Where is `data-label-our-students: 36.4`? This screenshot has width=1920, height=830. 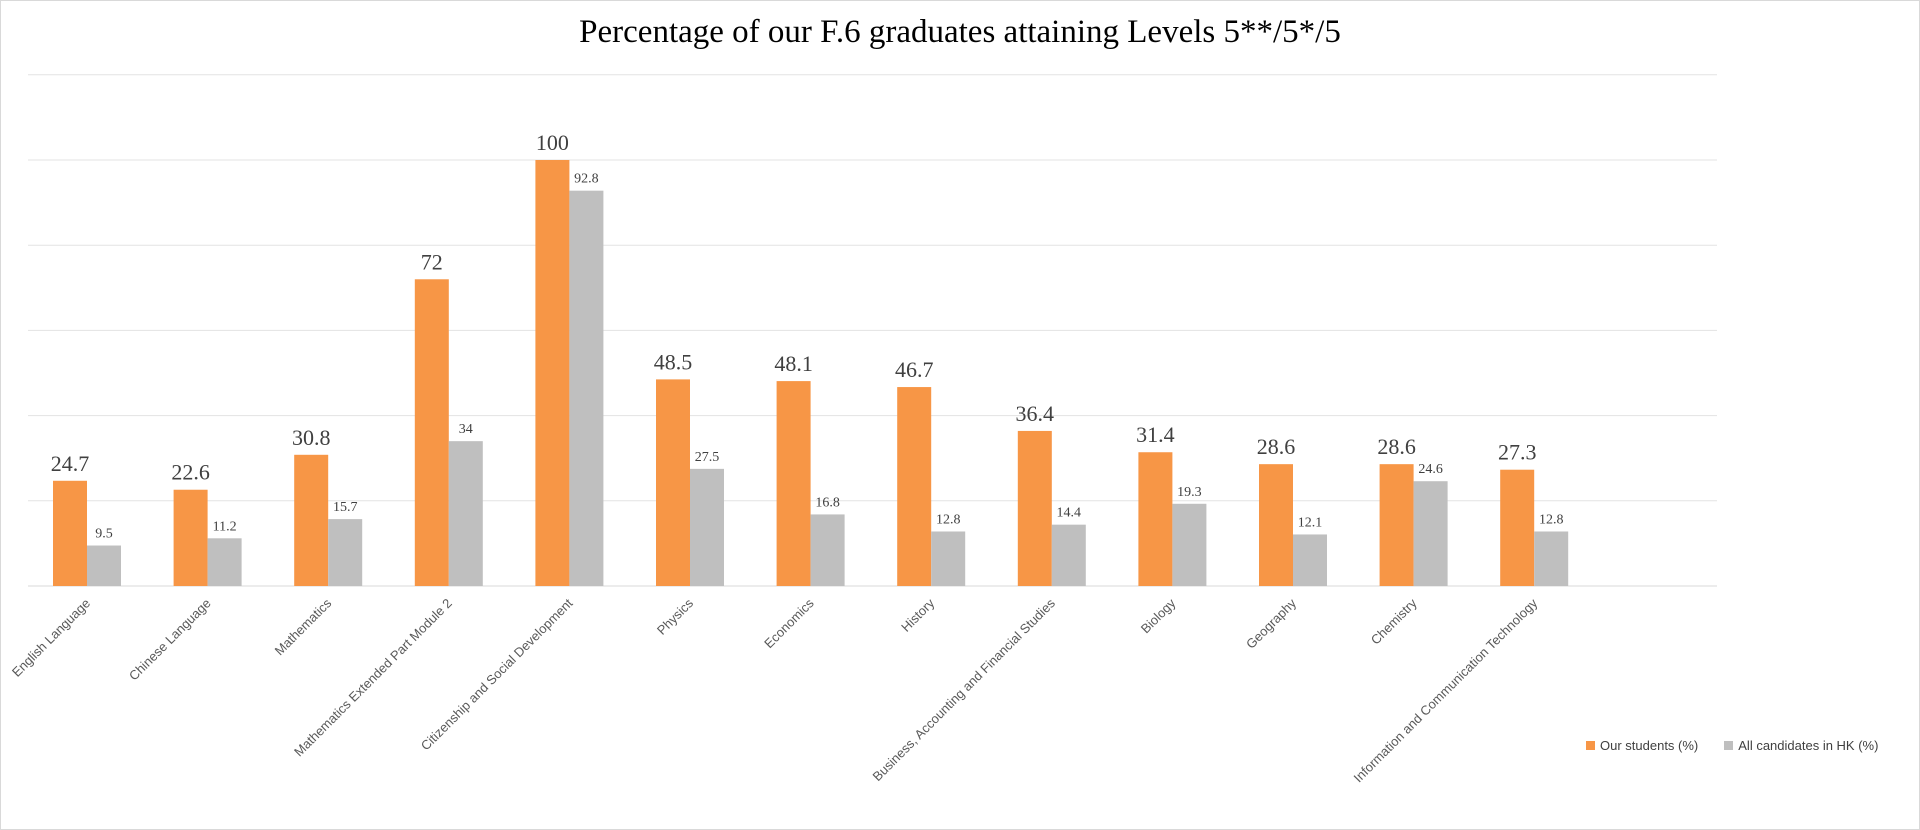 data-label-our-students: 36.4 is located at coordinates (1035, 413).